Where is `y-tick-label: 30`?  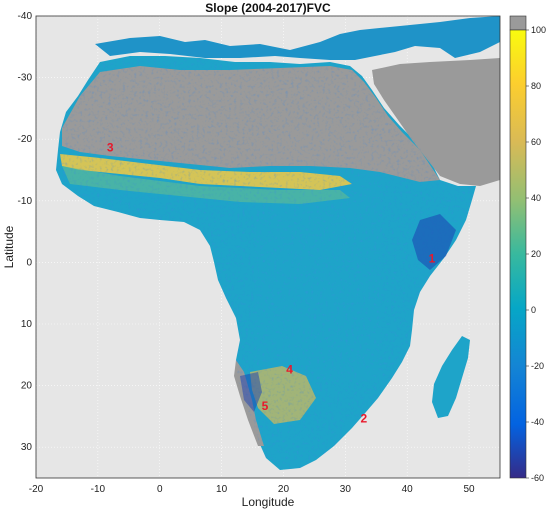 y-tick-label: 30 is located at coordinates (27, 447).